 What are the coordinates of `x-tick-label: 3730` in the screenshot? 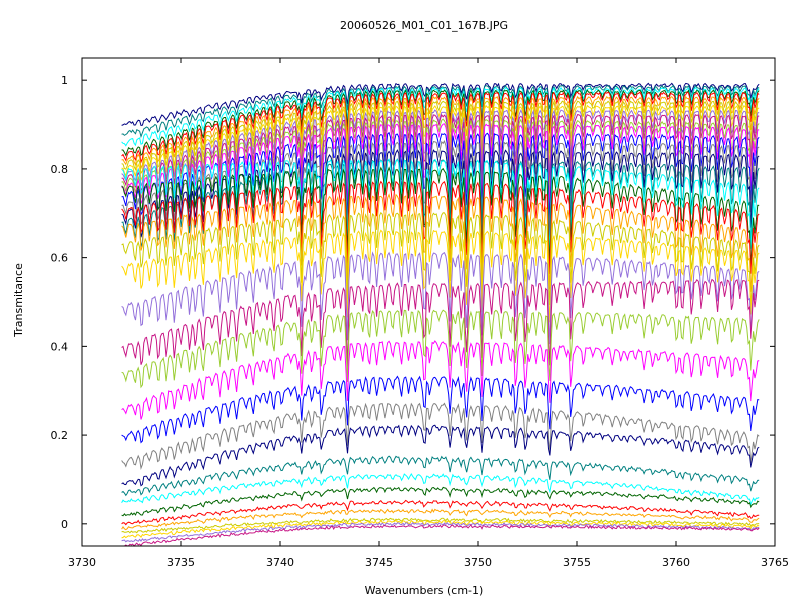 It's located at (82, 562).